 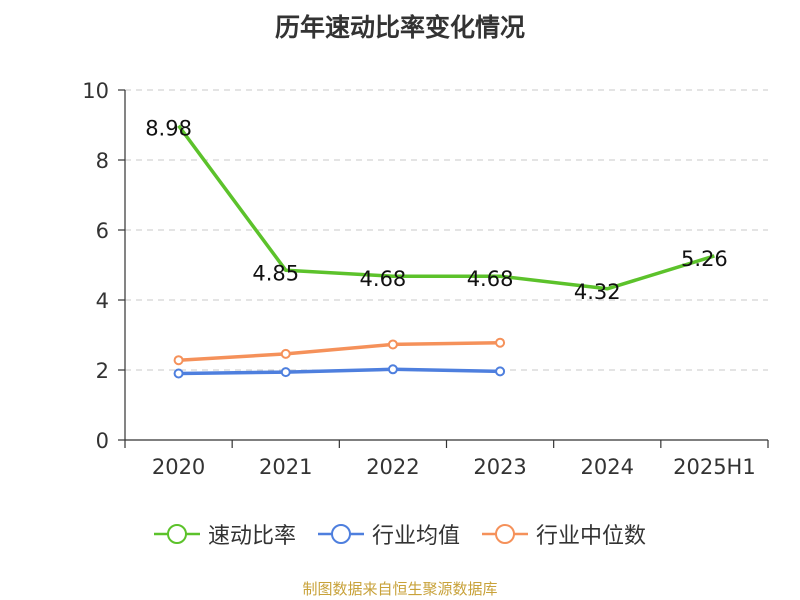 What do you see at coordinates (399, 27) in the screenshot?
I see `chart-title: 历年速动比率变化情况` at bounding box center [399, 27].